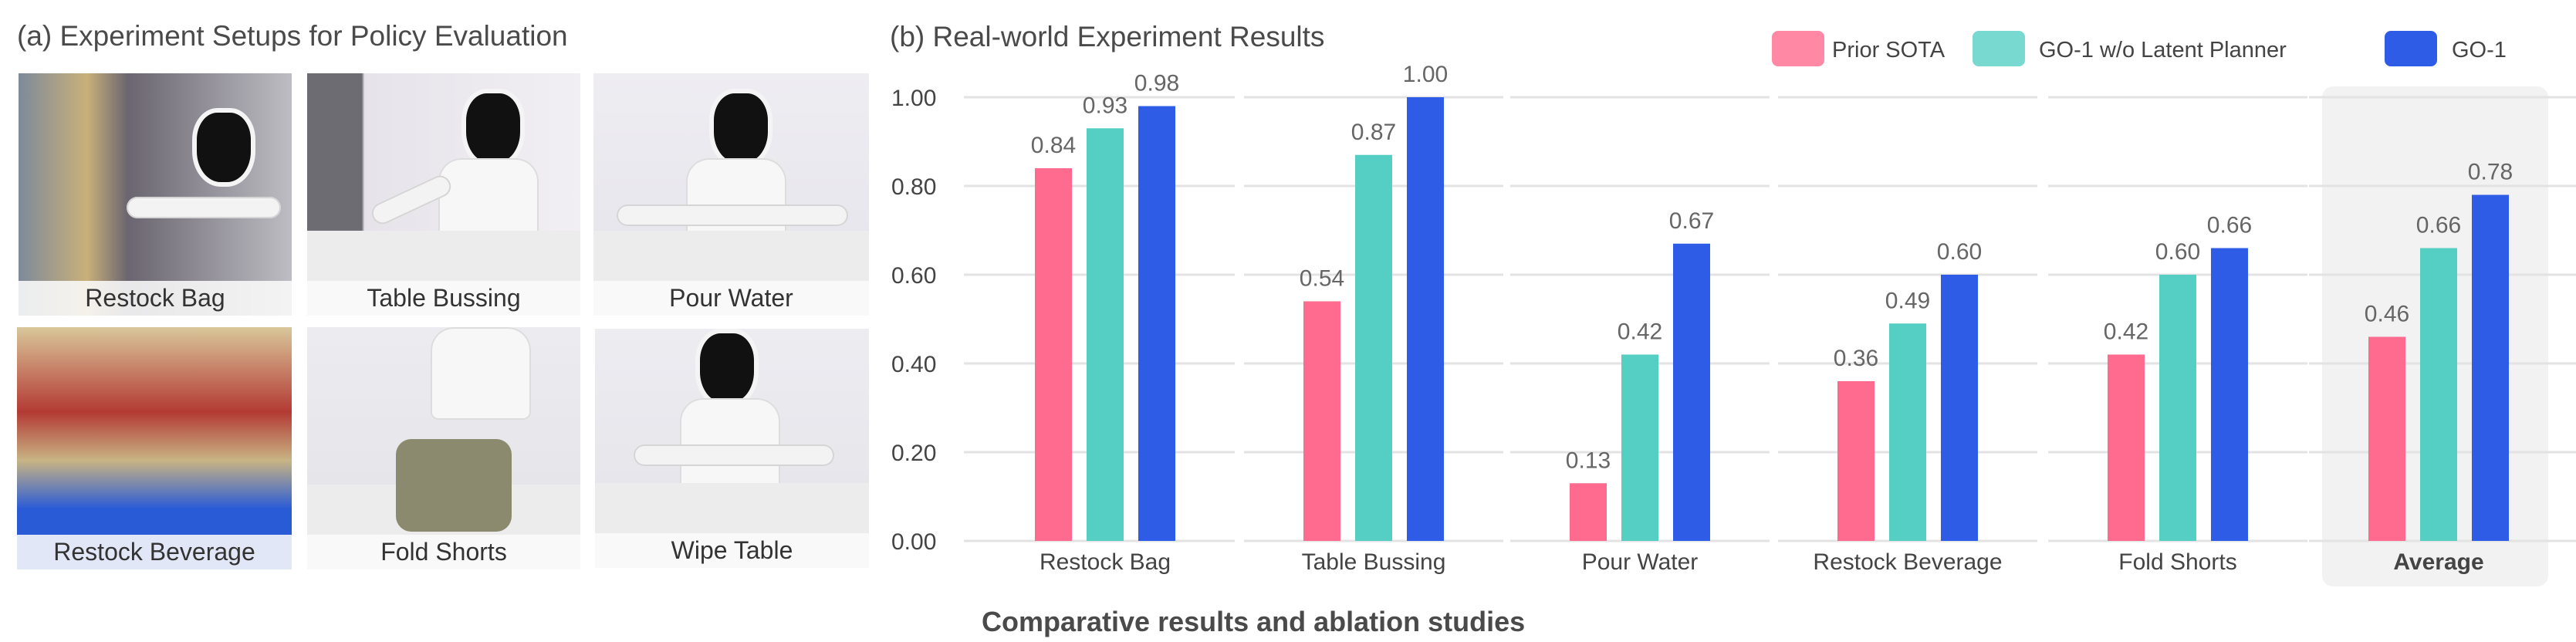  Describe the element at coordinates (2479, 50) in the screenshot. I see `legend-label: GO-1` at that location.